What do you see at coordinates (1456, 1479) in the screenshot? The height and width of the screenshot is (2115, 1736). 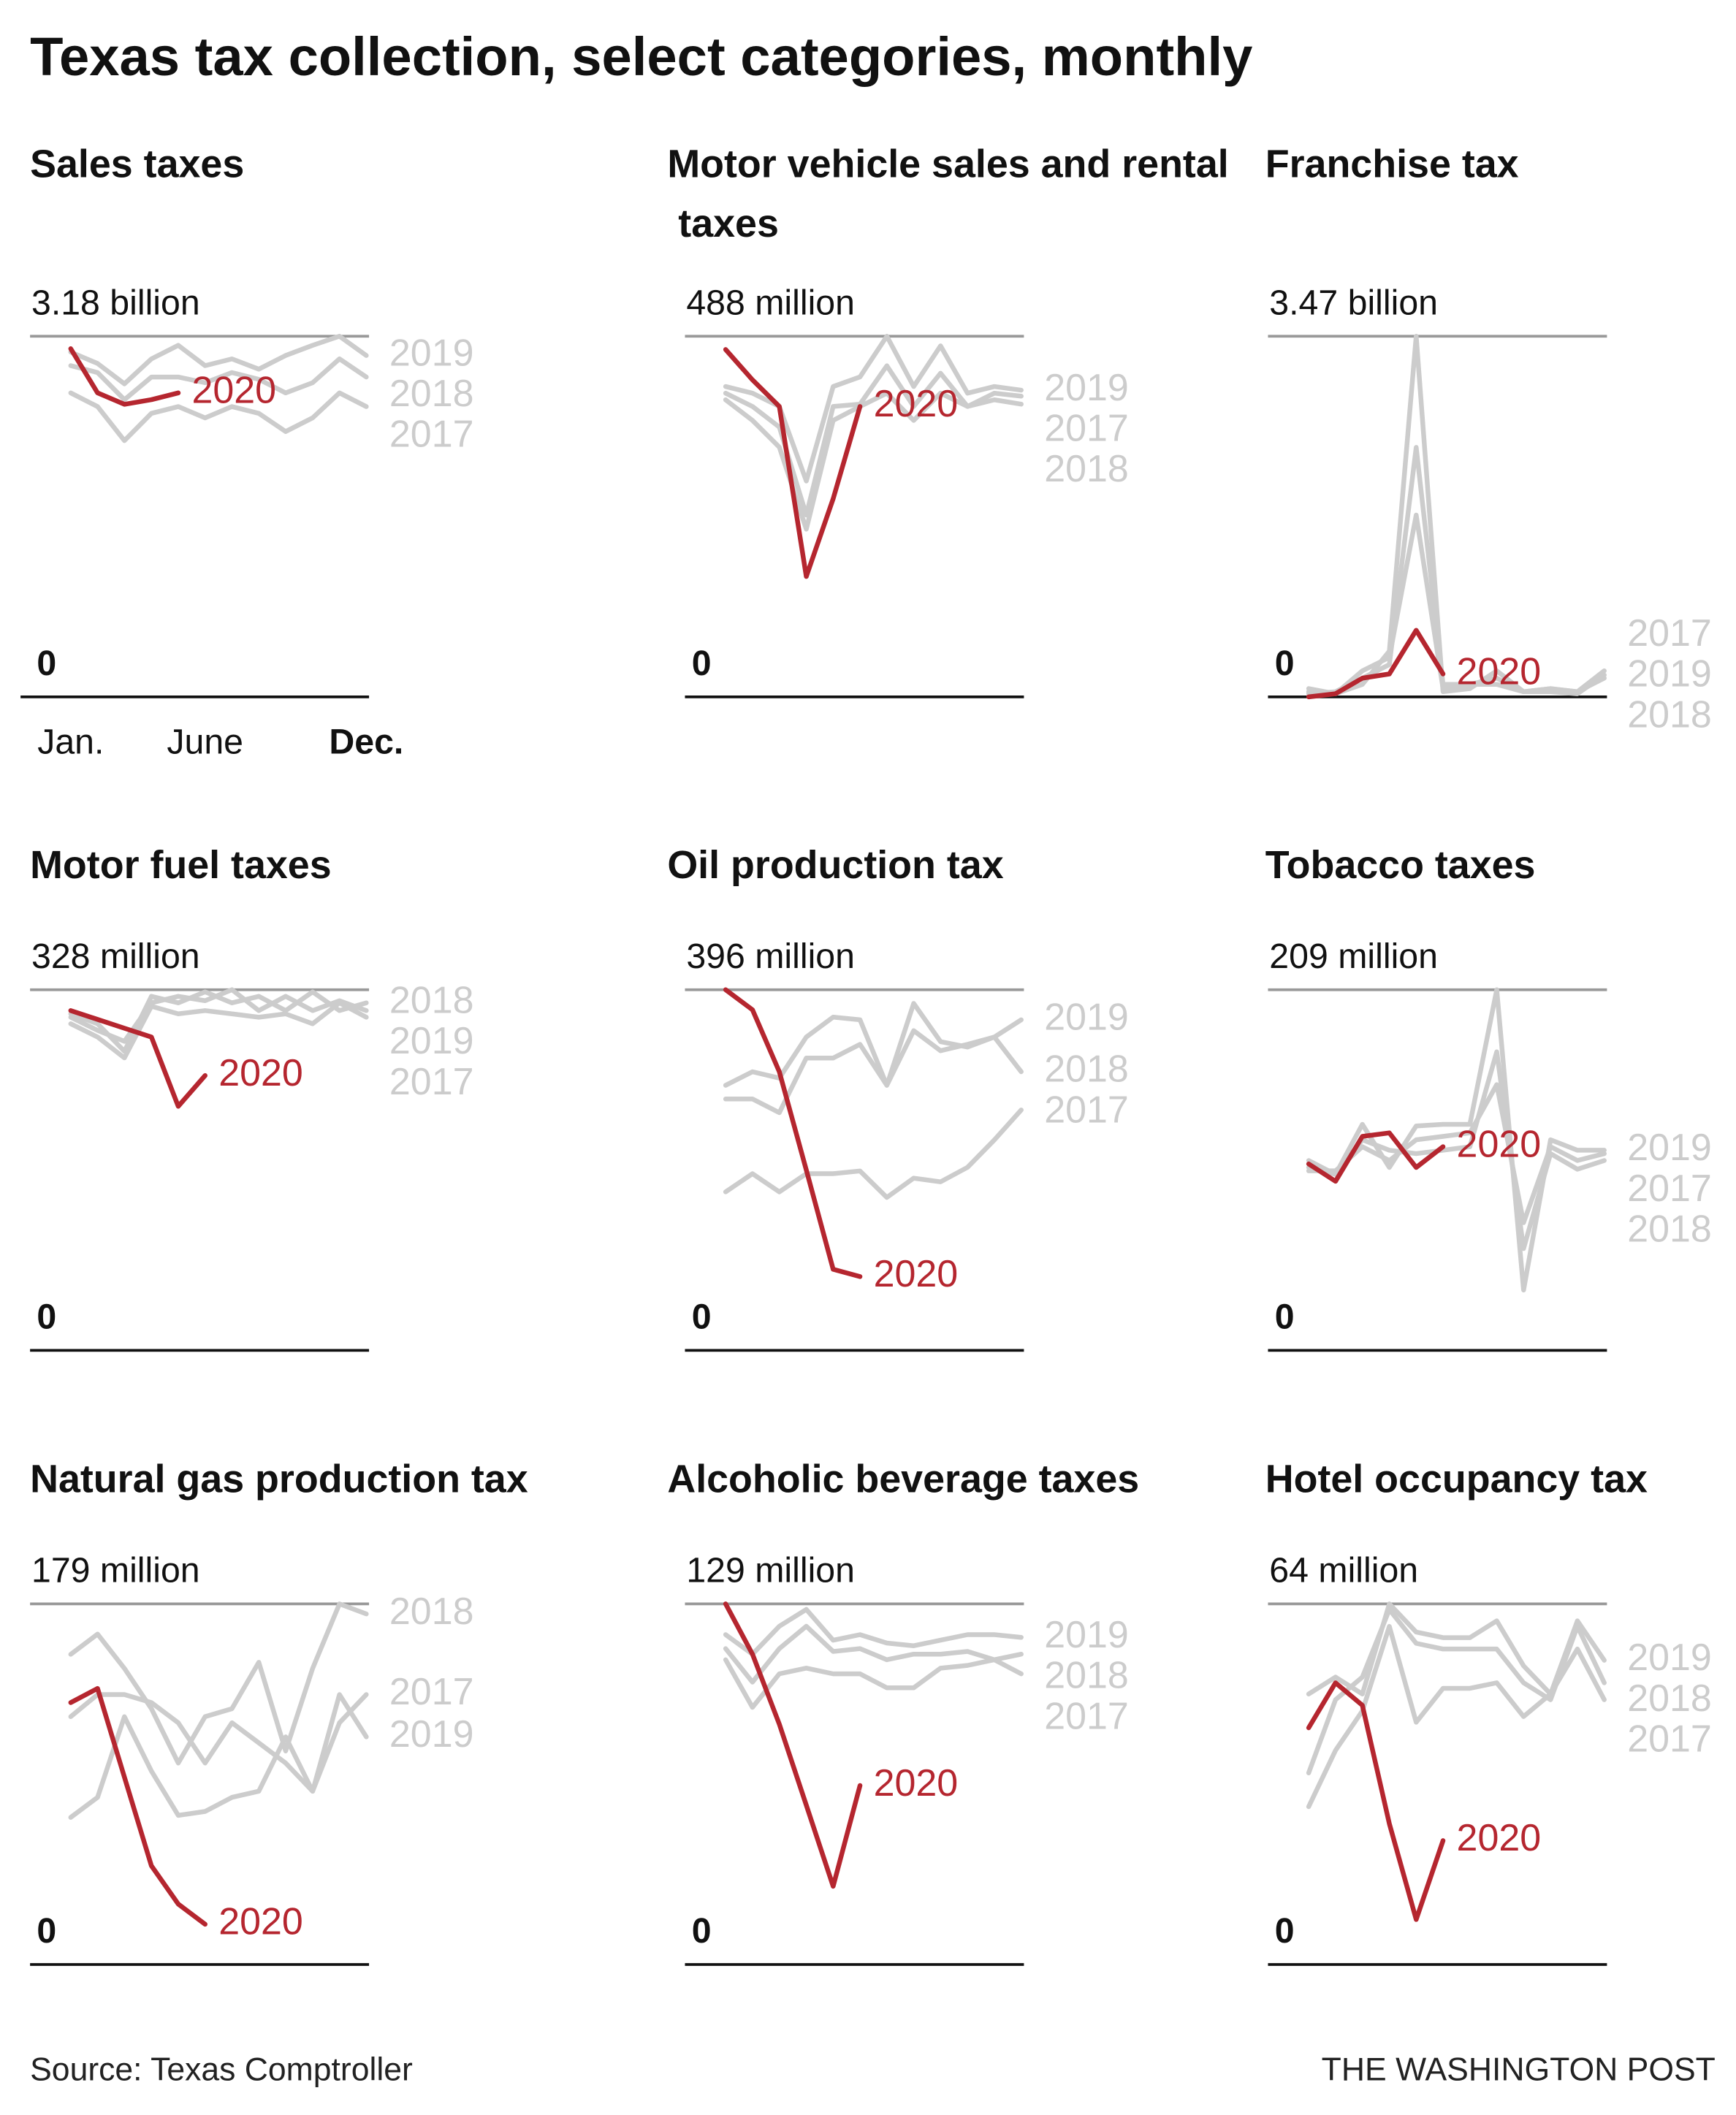 I see `panel-title: Hotel occupancy tax` at bounding box center [1456, 1479].